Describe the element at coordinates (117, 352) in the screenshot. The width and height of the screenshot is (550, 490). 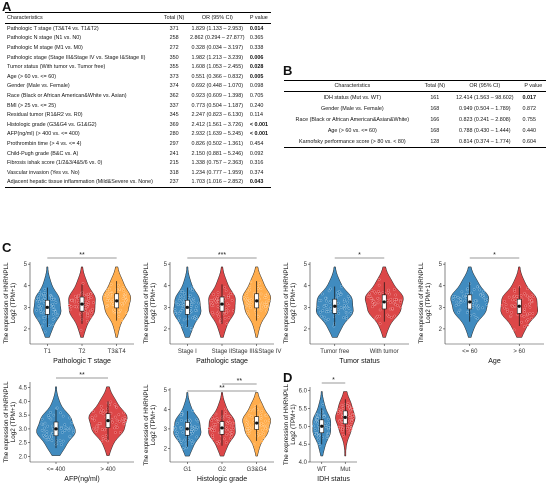
I see `x-tick-label: T3&T4` at that location.